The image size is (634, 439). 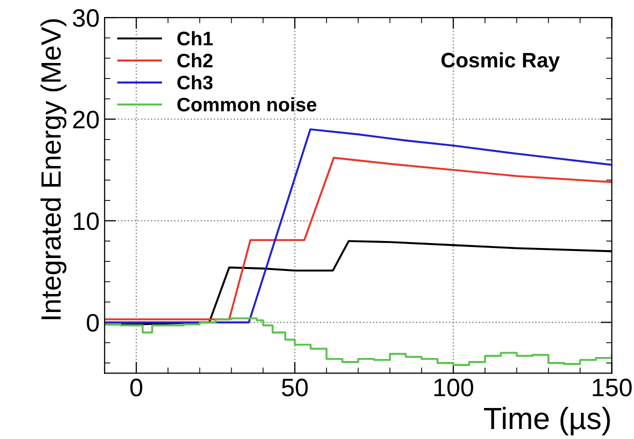 What do you see at coordinates (454, 387) in the screenshot?
I see `x-tick-label: 100` at bounding box center [454, 387].